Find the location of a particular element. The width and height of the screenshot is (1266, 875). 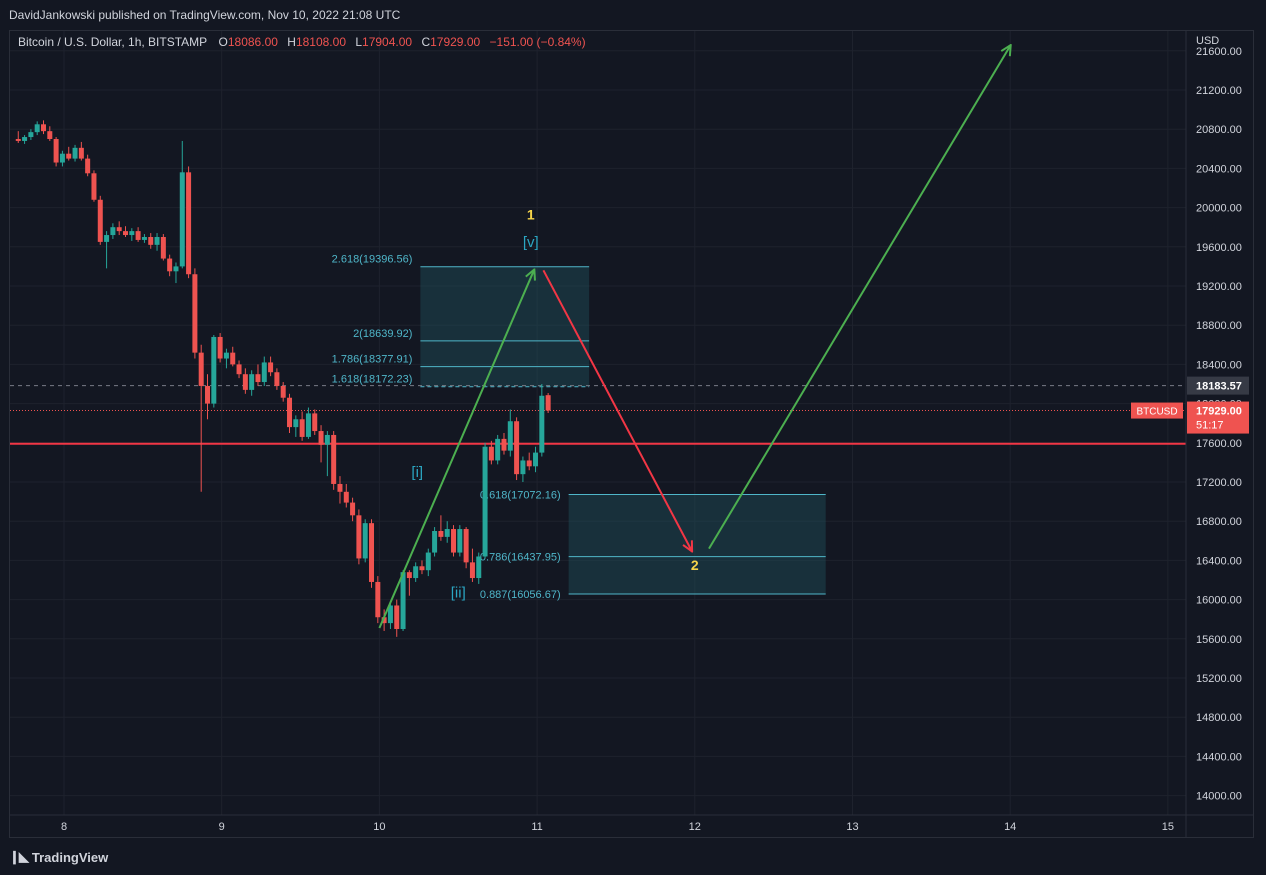

tradingview-footer: ❙◣ TradingView is located at coordinates (58, 857).